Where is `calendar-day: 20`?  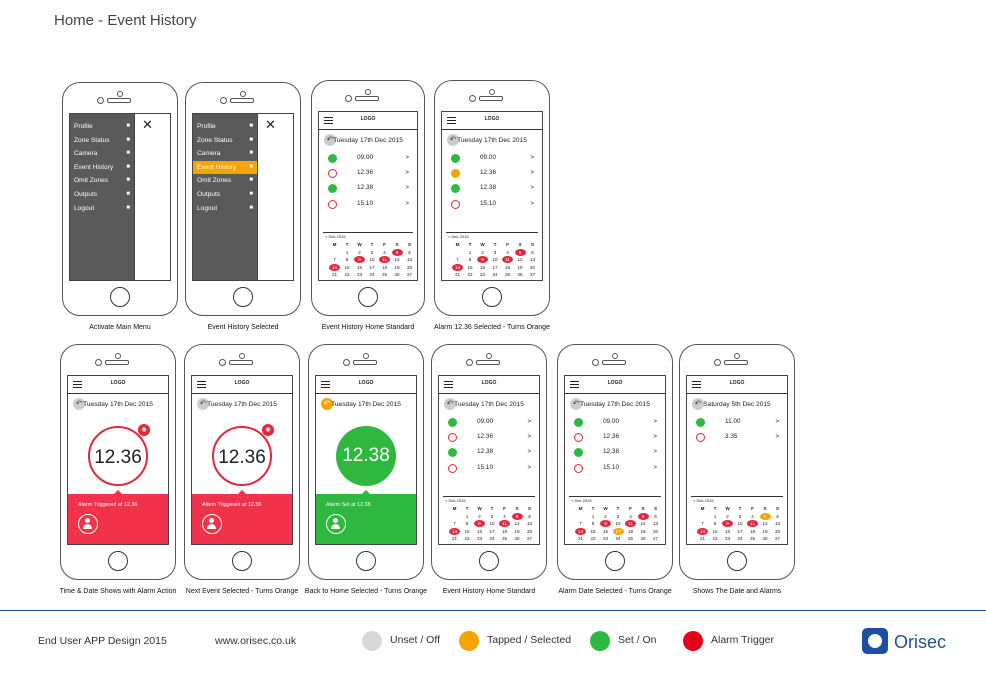 calendar-day: 20 is located at coordinates (655, 531).